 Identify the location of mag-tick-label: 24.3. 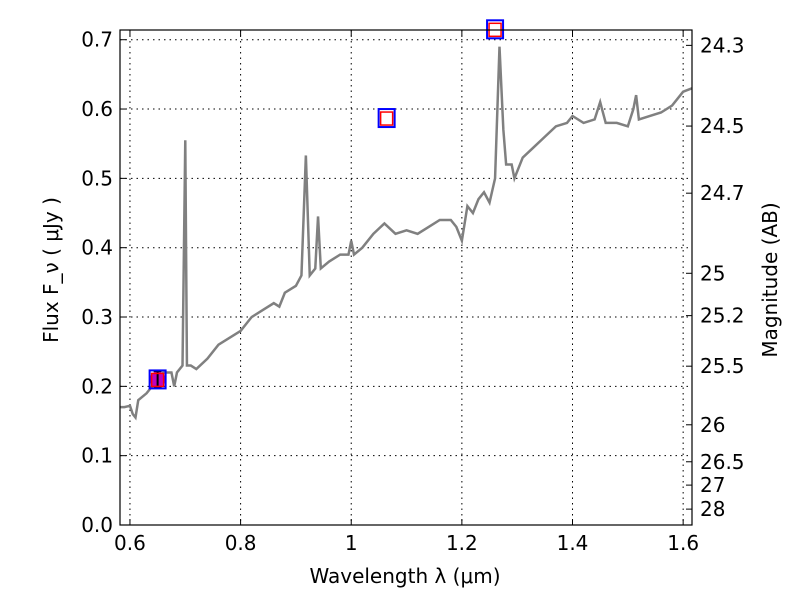
(722, 45).